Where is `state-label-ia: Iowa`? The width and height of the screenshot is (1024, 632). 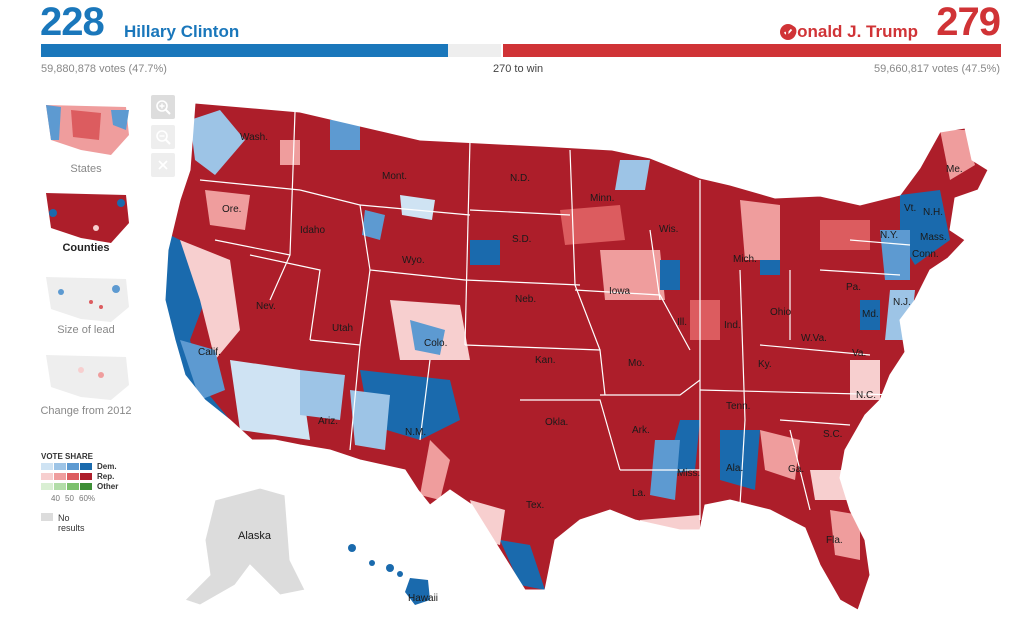
state-label-ia: Iowa is located at coordinates (620, 291).